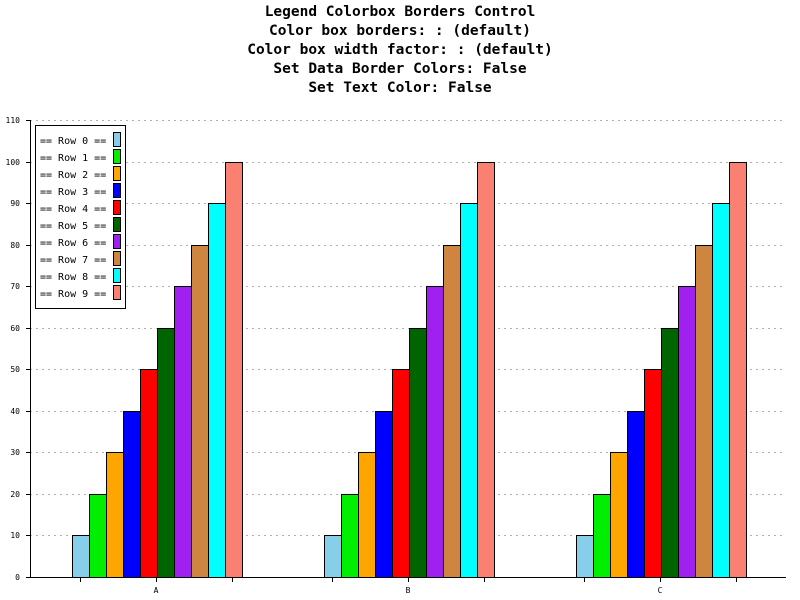 The height and width of the screenshot is (600, 800). Describe the element at coordinates (15, 328) in the screenshot. I see `y-tick-label-6: 60` at that location.